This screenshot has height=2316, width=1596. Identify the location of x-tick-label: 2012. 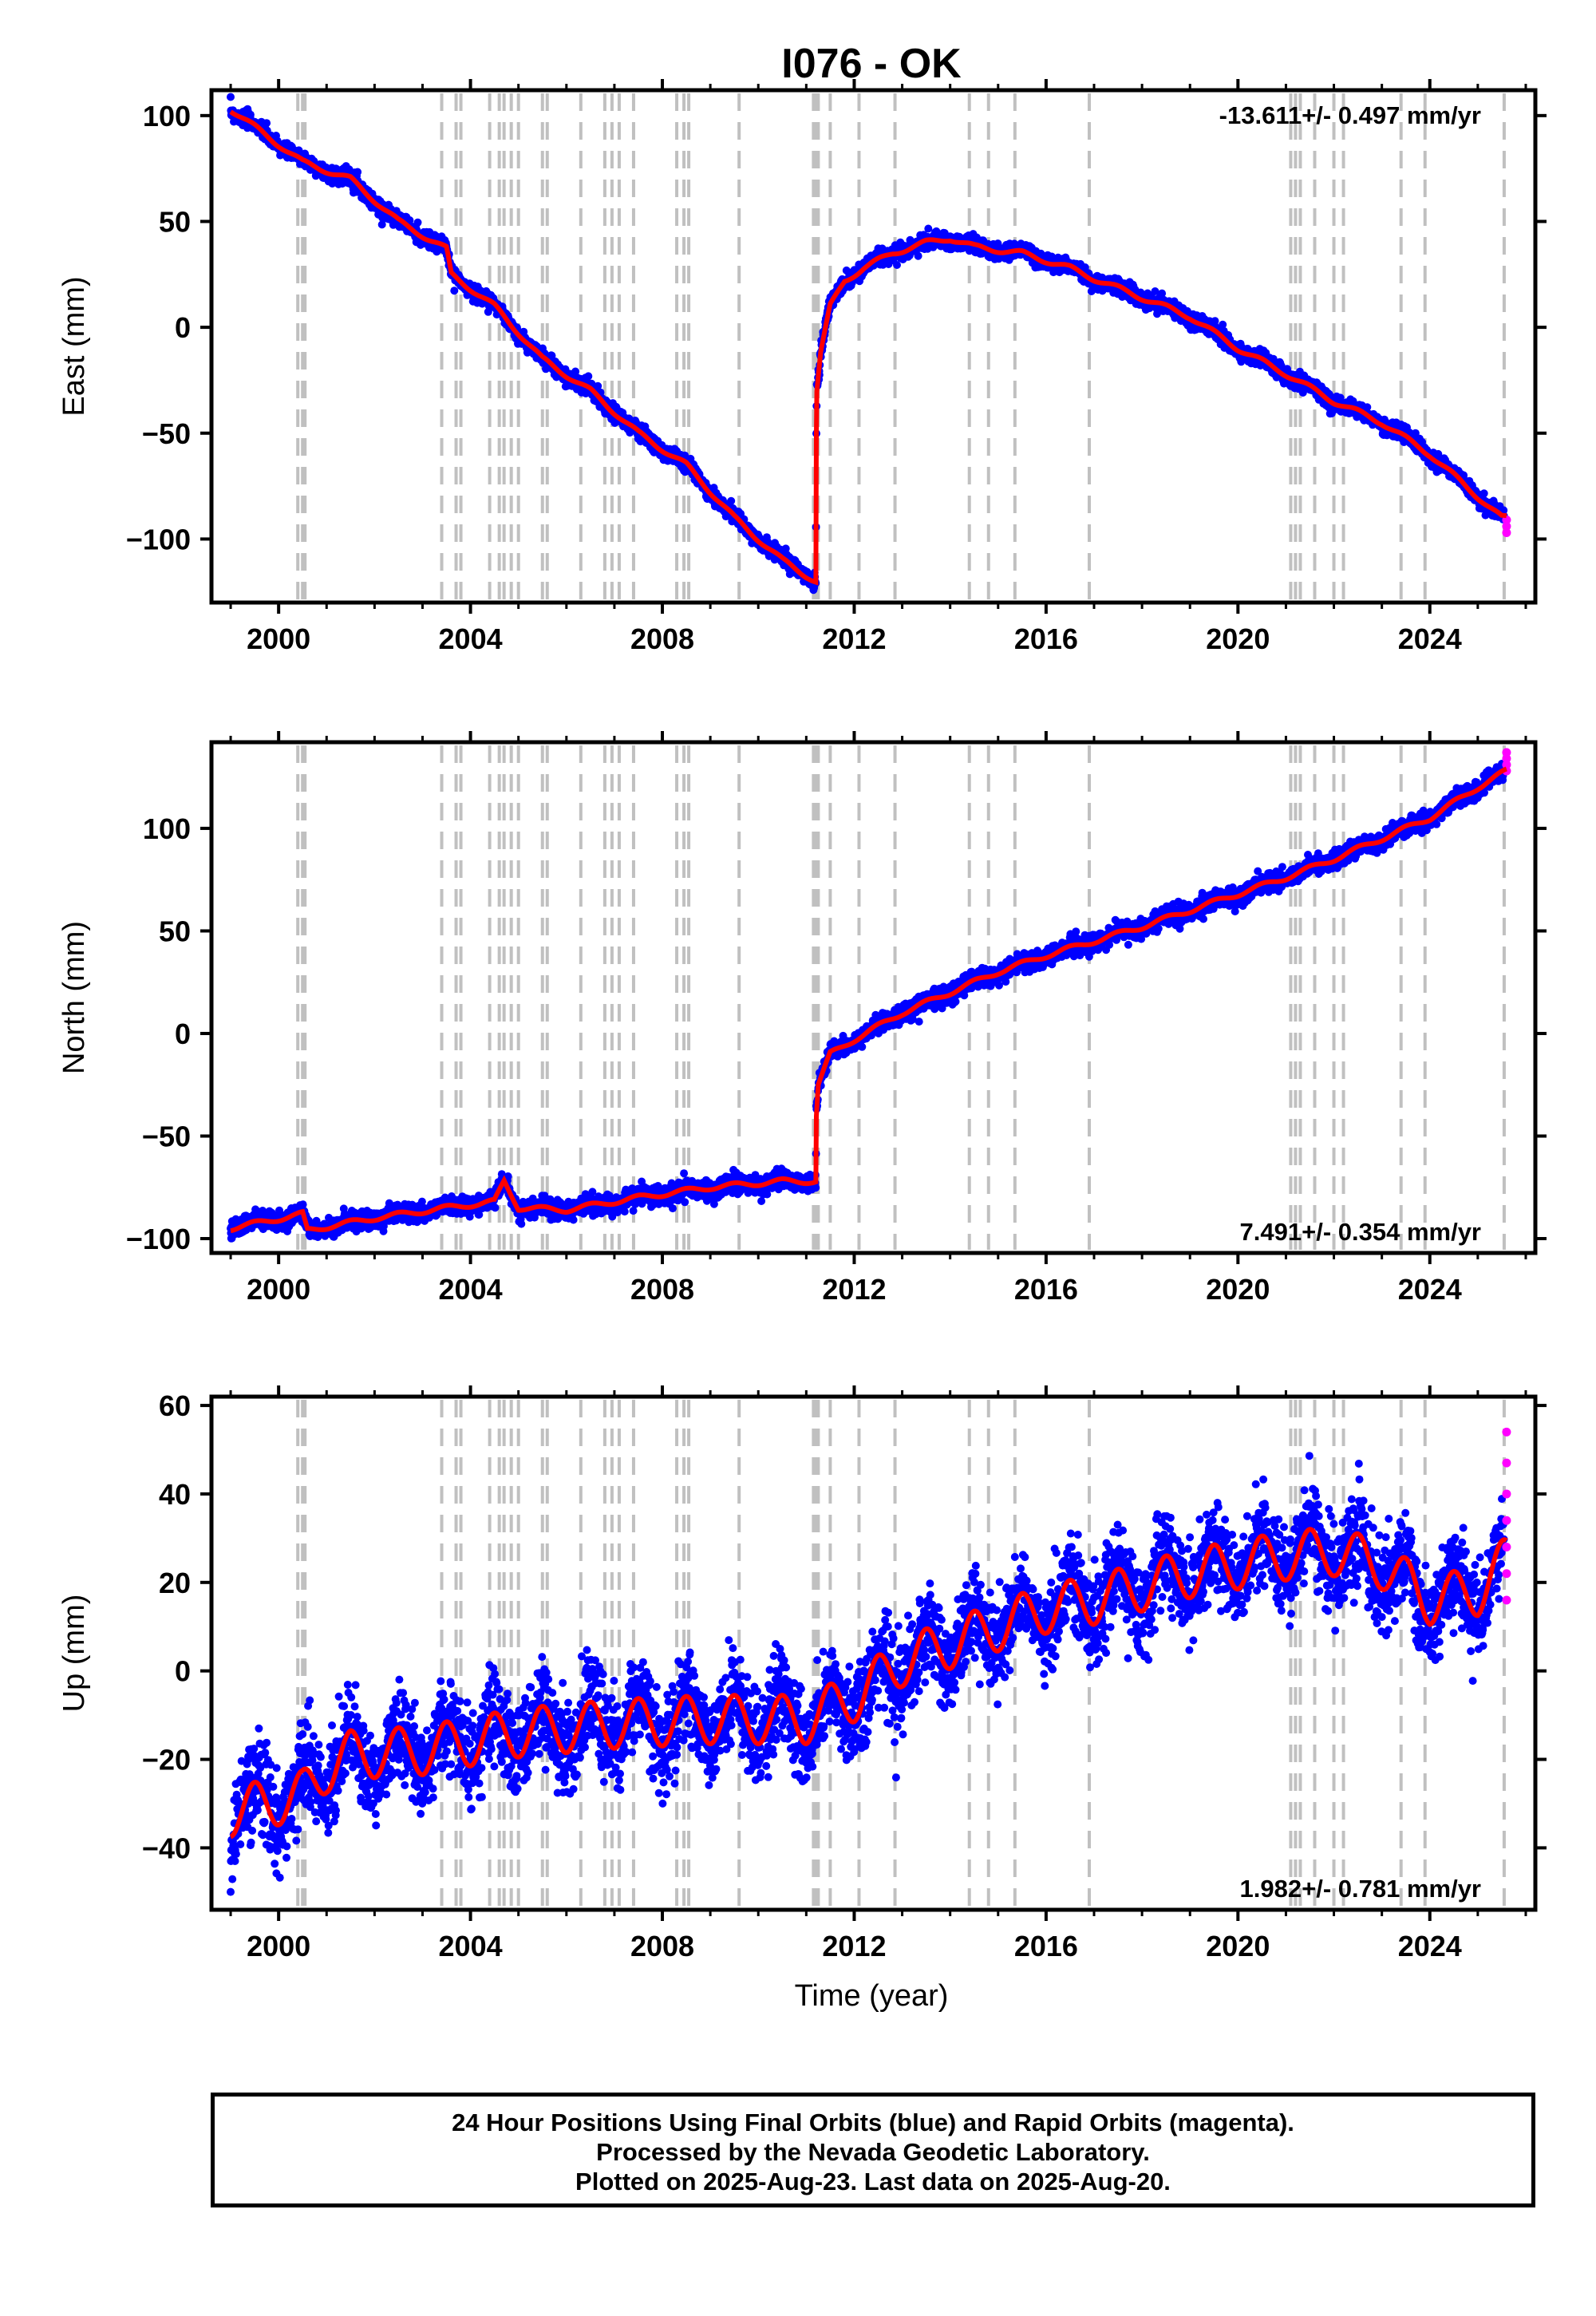
(854, 638).